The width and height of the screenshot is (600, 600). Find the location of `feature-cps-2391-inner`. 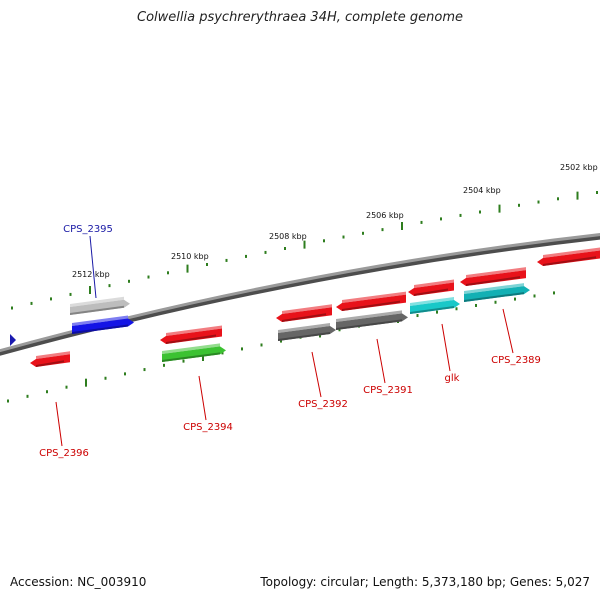

feature-cps-2391-inner is located at coordinates (372, 320).